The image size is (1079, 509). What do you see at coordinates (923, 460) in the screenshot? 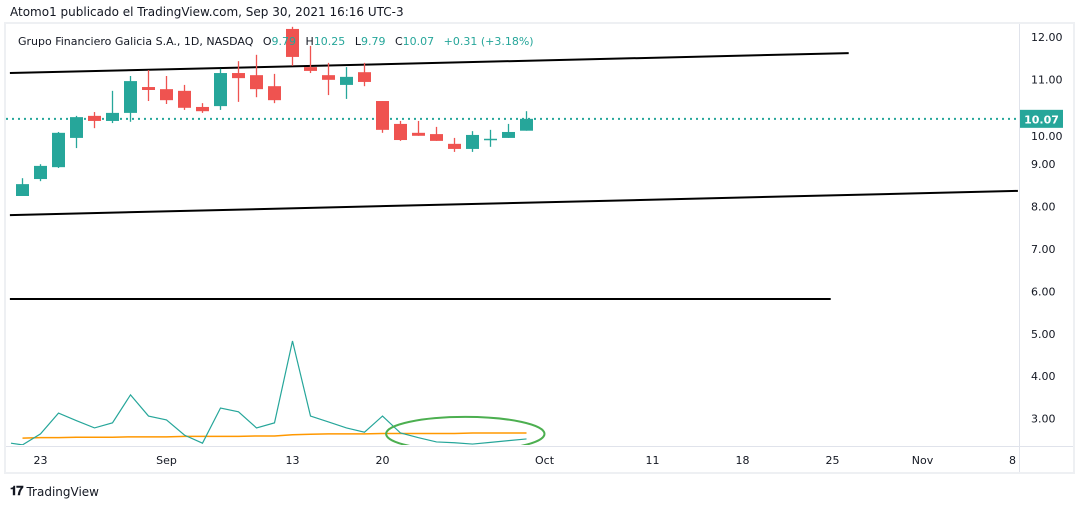
I see `time-tick-label: Nov` at bounding box center [923, 460].